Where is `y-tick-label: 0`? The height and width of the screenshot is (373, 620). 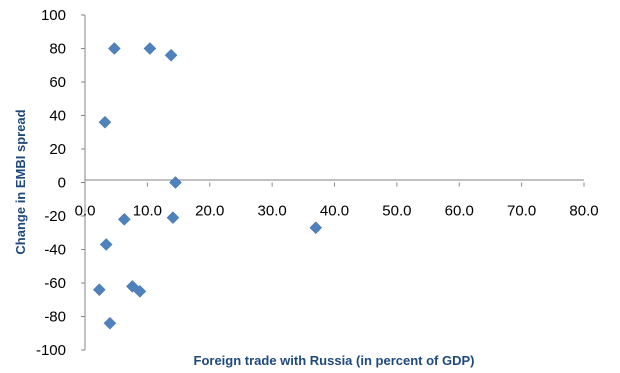 y-tick-label: 0 is located at coordinates (62, 183).